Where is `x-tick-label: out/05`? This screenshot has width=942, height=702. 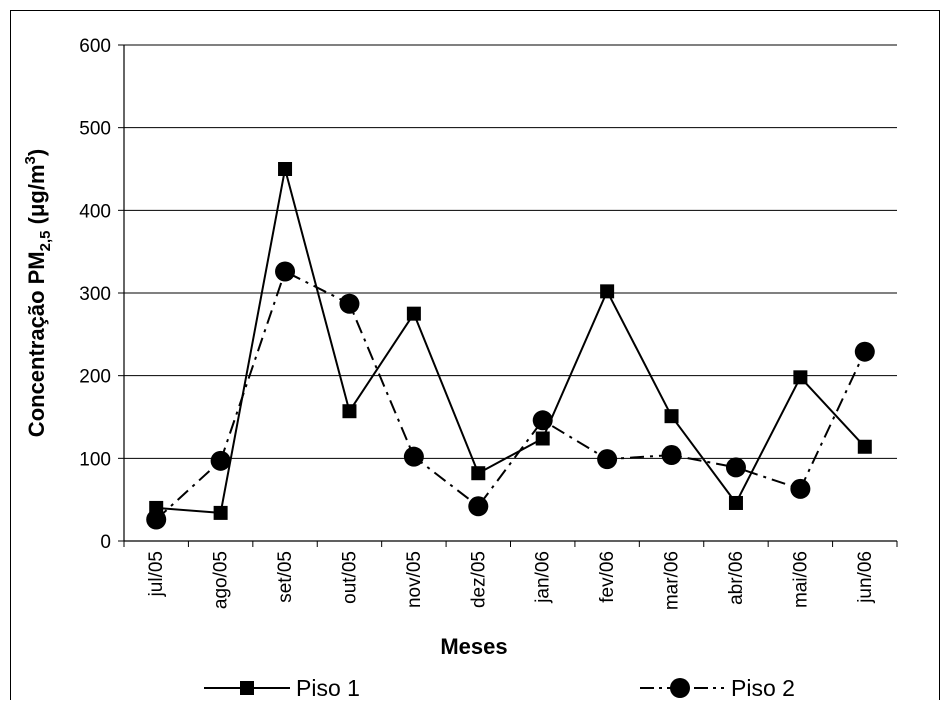
x-tick-label: out/05 is located at coordinates (349, 577).